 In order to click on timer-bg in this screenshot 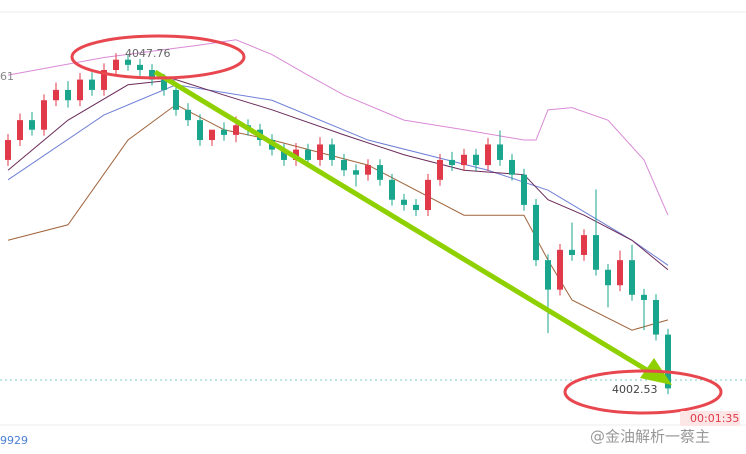, I will do `click(710, 418)`.